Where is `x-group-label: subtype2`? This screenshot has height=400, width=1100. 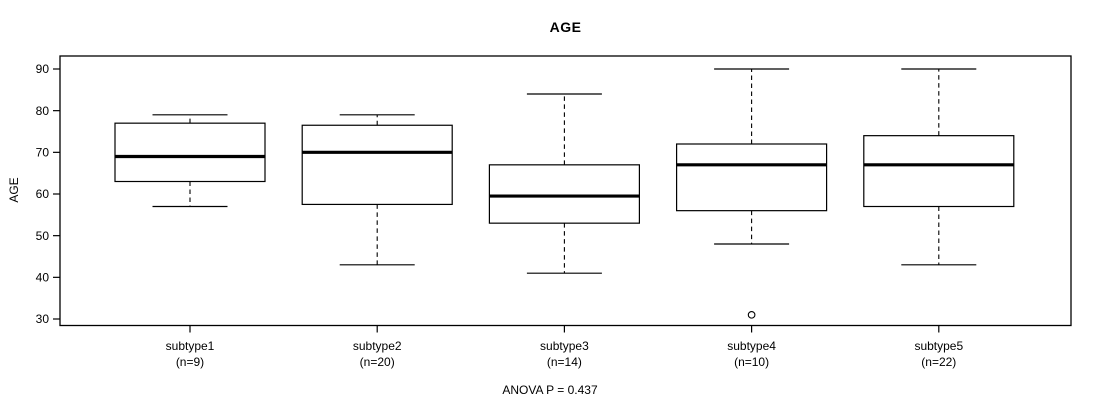 x-group-label: subtype2 is located at coordinates (377, 346).